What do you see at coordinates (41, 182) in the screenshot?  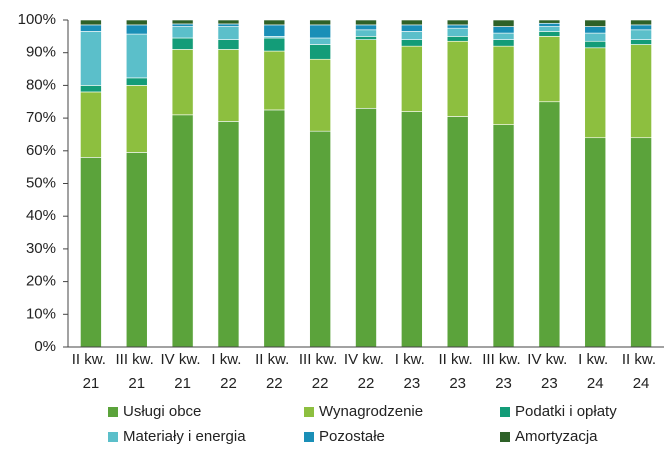 I see `y-tick-label: 50%` at bounding box center [41, 182].